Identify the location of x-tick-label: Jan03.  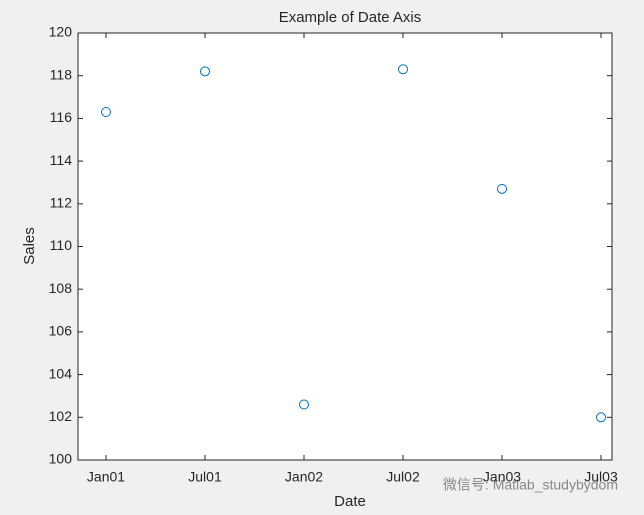
(502, 477).